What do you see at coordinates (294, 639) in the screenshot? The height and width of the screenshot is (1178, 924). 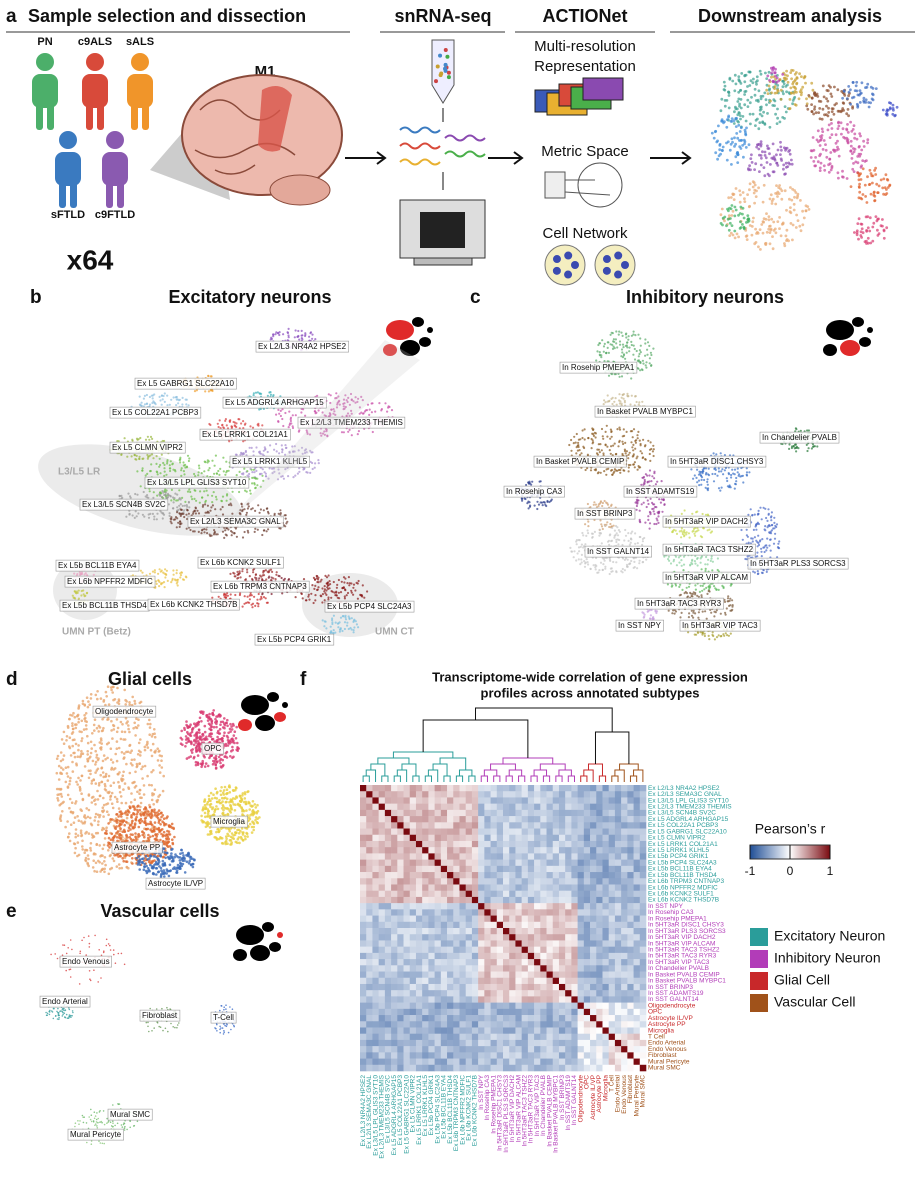 I see `cluster-label: Ex L5b PCP4 GRIK1` at bounding box center [294, 639].